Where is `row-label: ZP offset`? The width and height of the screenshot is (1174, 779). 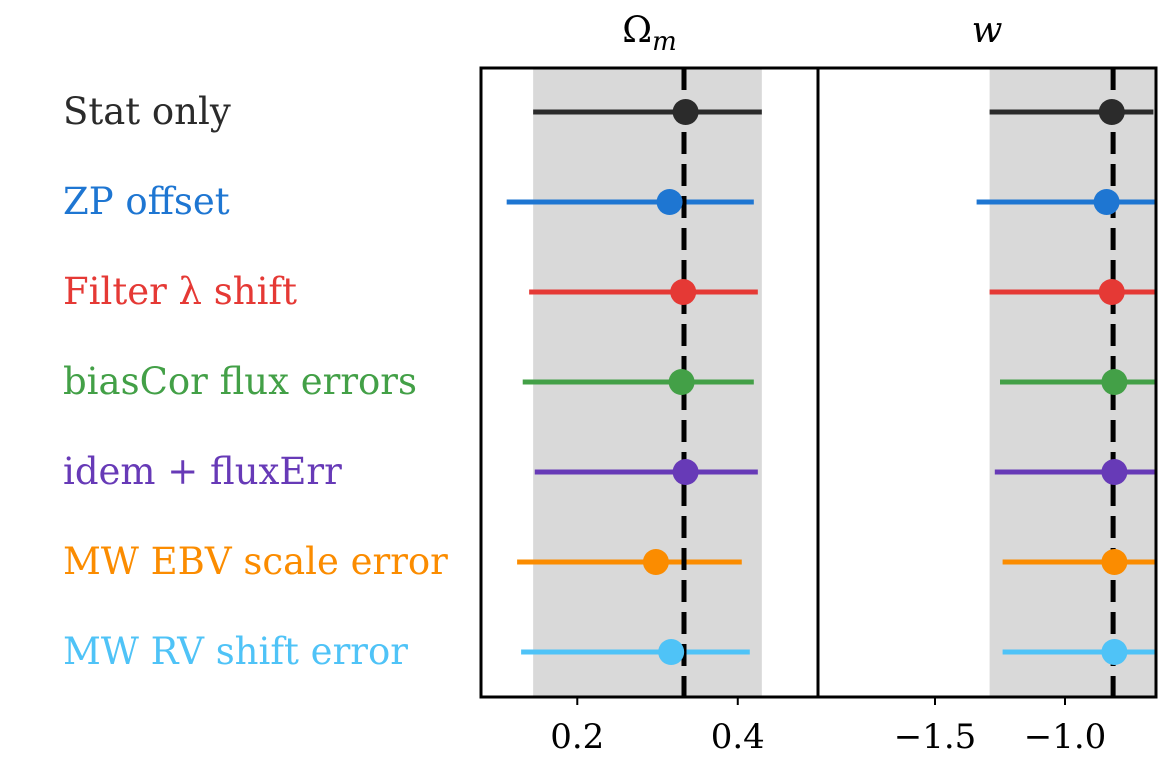 row-label: ZP offset is located at coordinates (146, 201).